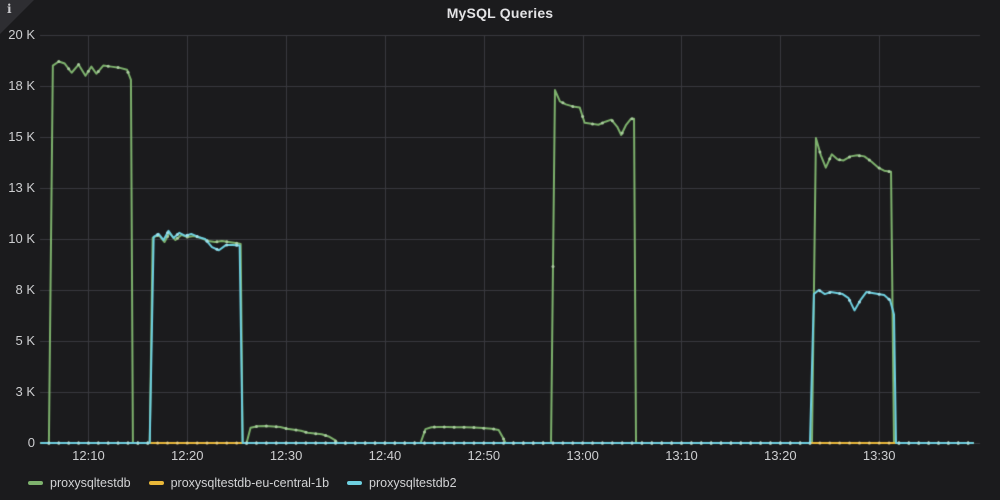 This screenshot has height=500, width=1000. What do you see at coordinates (25, 289) in the screenshot?
I see `y-tick-label: 8 K` at bounding box center [25, 289].